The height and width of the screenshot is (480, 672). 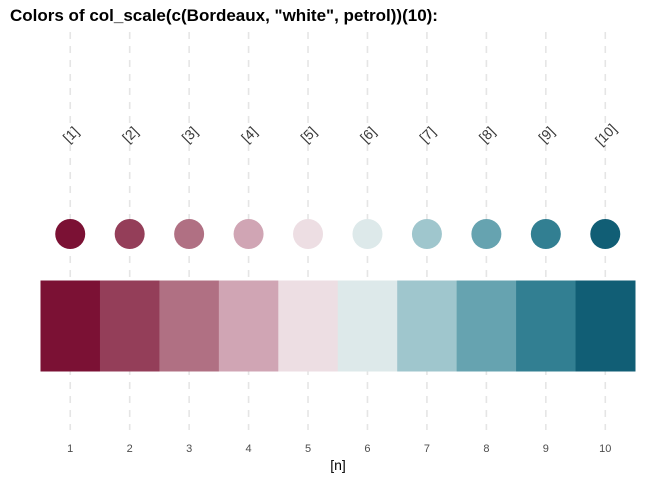 I want to click on index-label-8: [8], so click(x=487, y=134).